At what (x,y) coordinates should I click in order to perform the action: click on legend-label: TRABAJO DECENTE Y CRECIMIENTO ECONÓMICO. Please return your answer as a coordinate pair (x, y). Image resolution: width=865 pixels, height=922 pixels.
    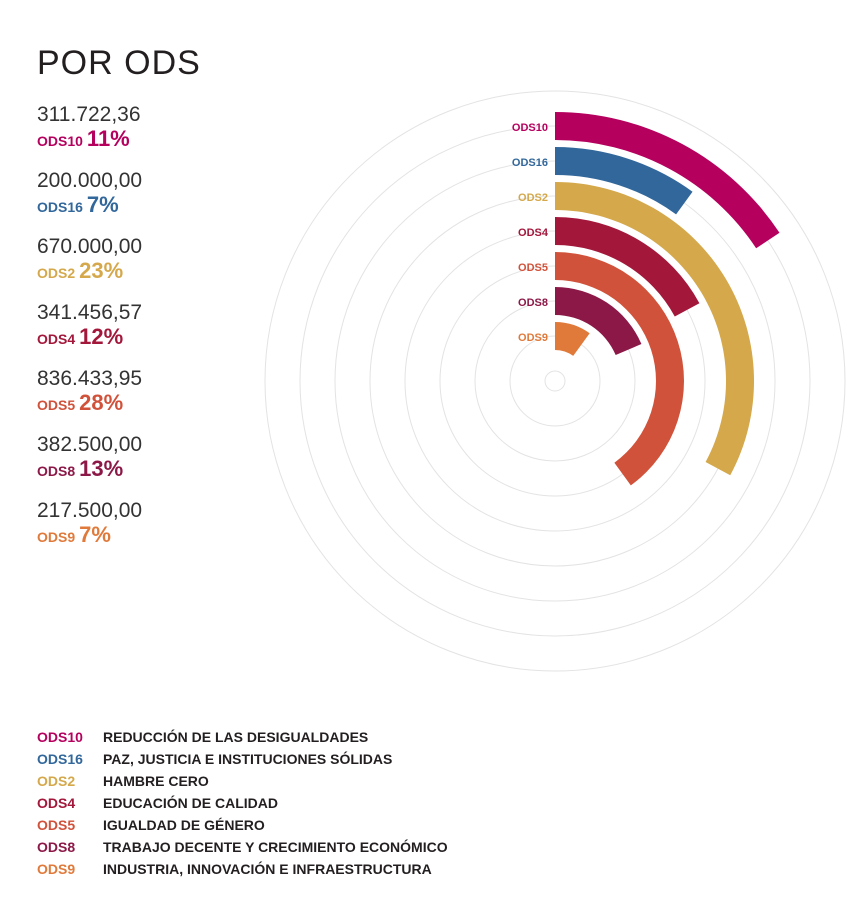
    Looking at the image, I should click on (275, 847).